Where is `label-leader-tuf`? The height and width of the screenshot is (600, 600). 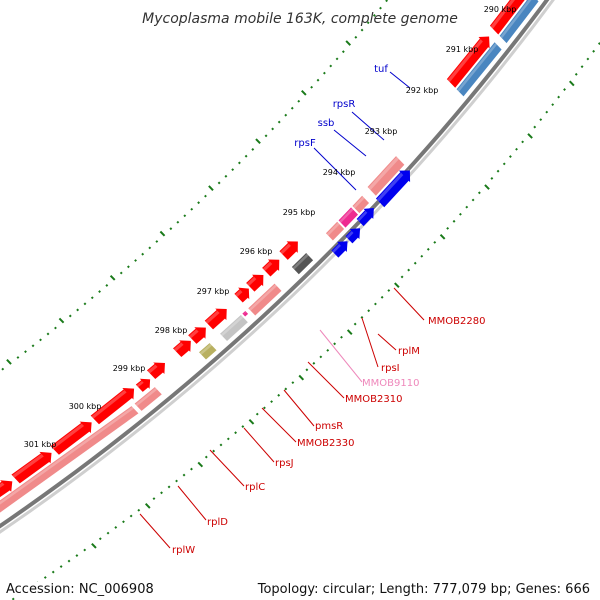
label-leader-tuf is located at coordinates (400, 80).